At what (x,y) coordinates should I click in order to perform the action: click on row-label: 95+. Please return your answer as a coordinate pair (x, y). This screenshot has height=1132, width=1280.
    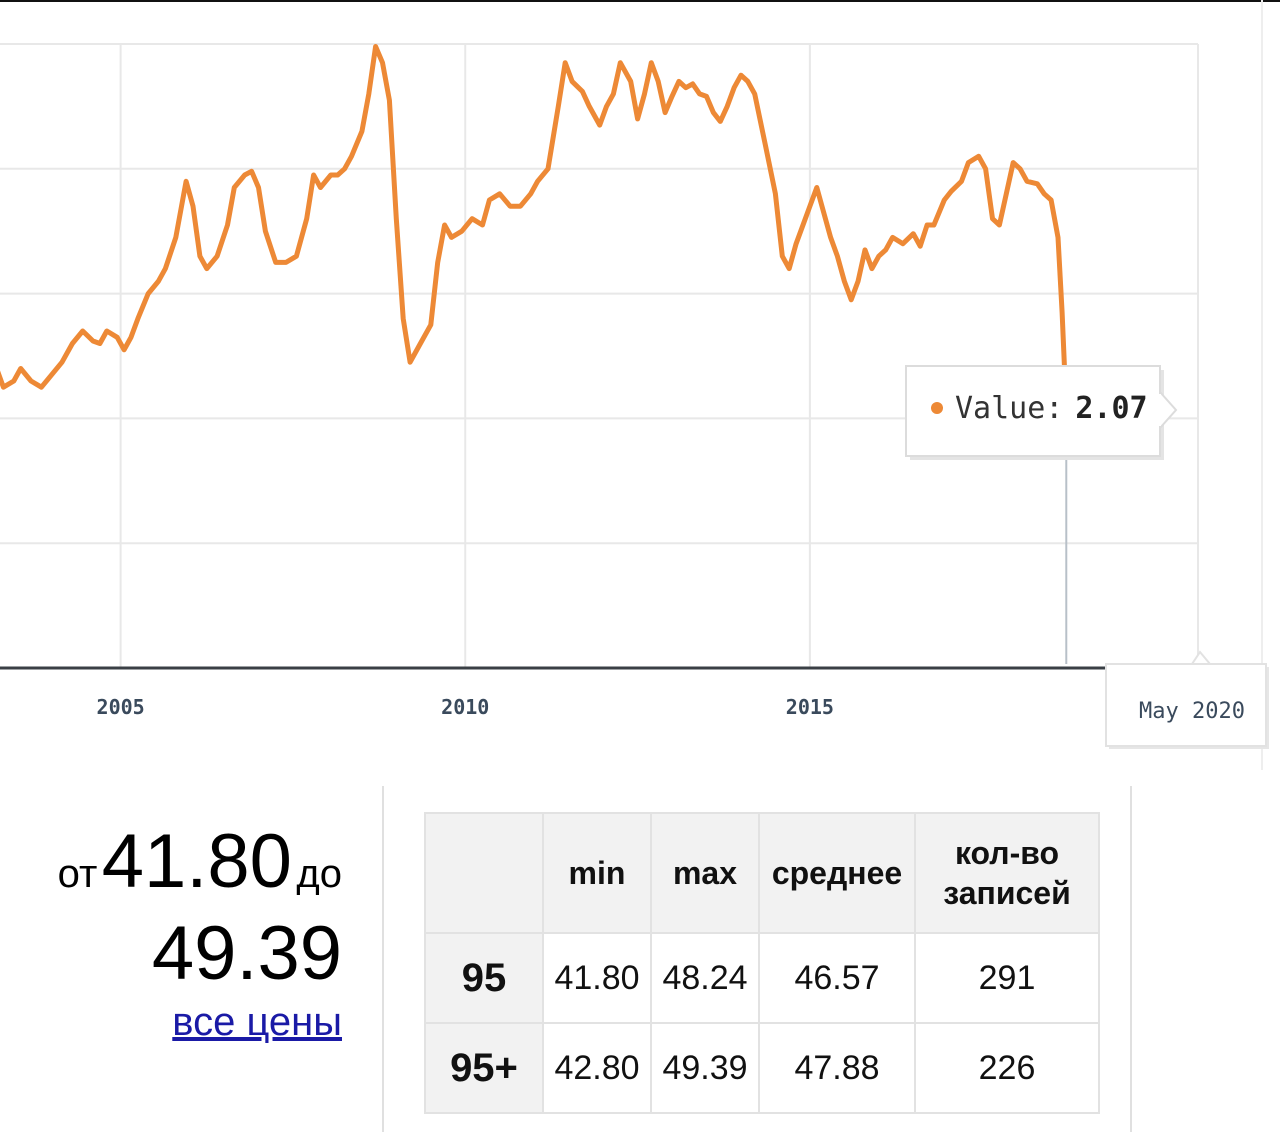
    Looking at the image, I should click on (484, 1068).